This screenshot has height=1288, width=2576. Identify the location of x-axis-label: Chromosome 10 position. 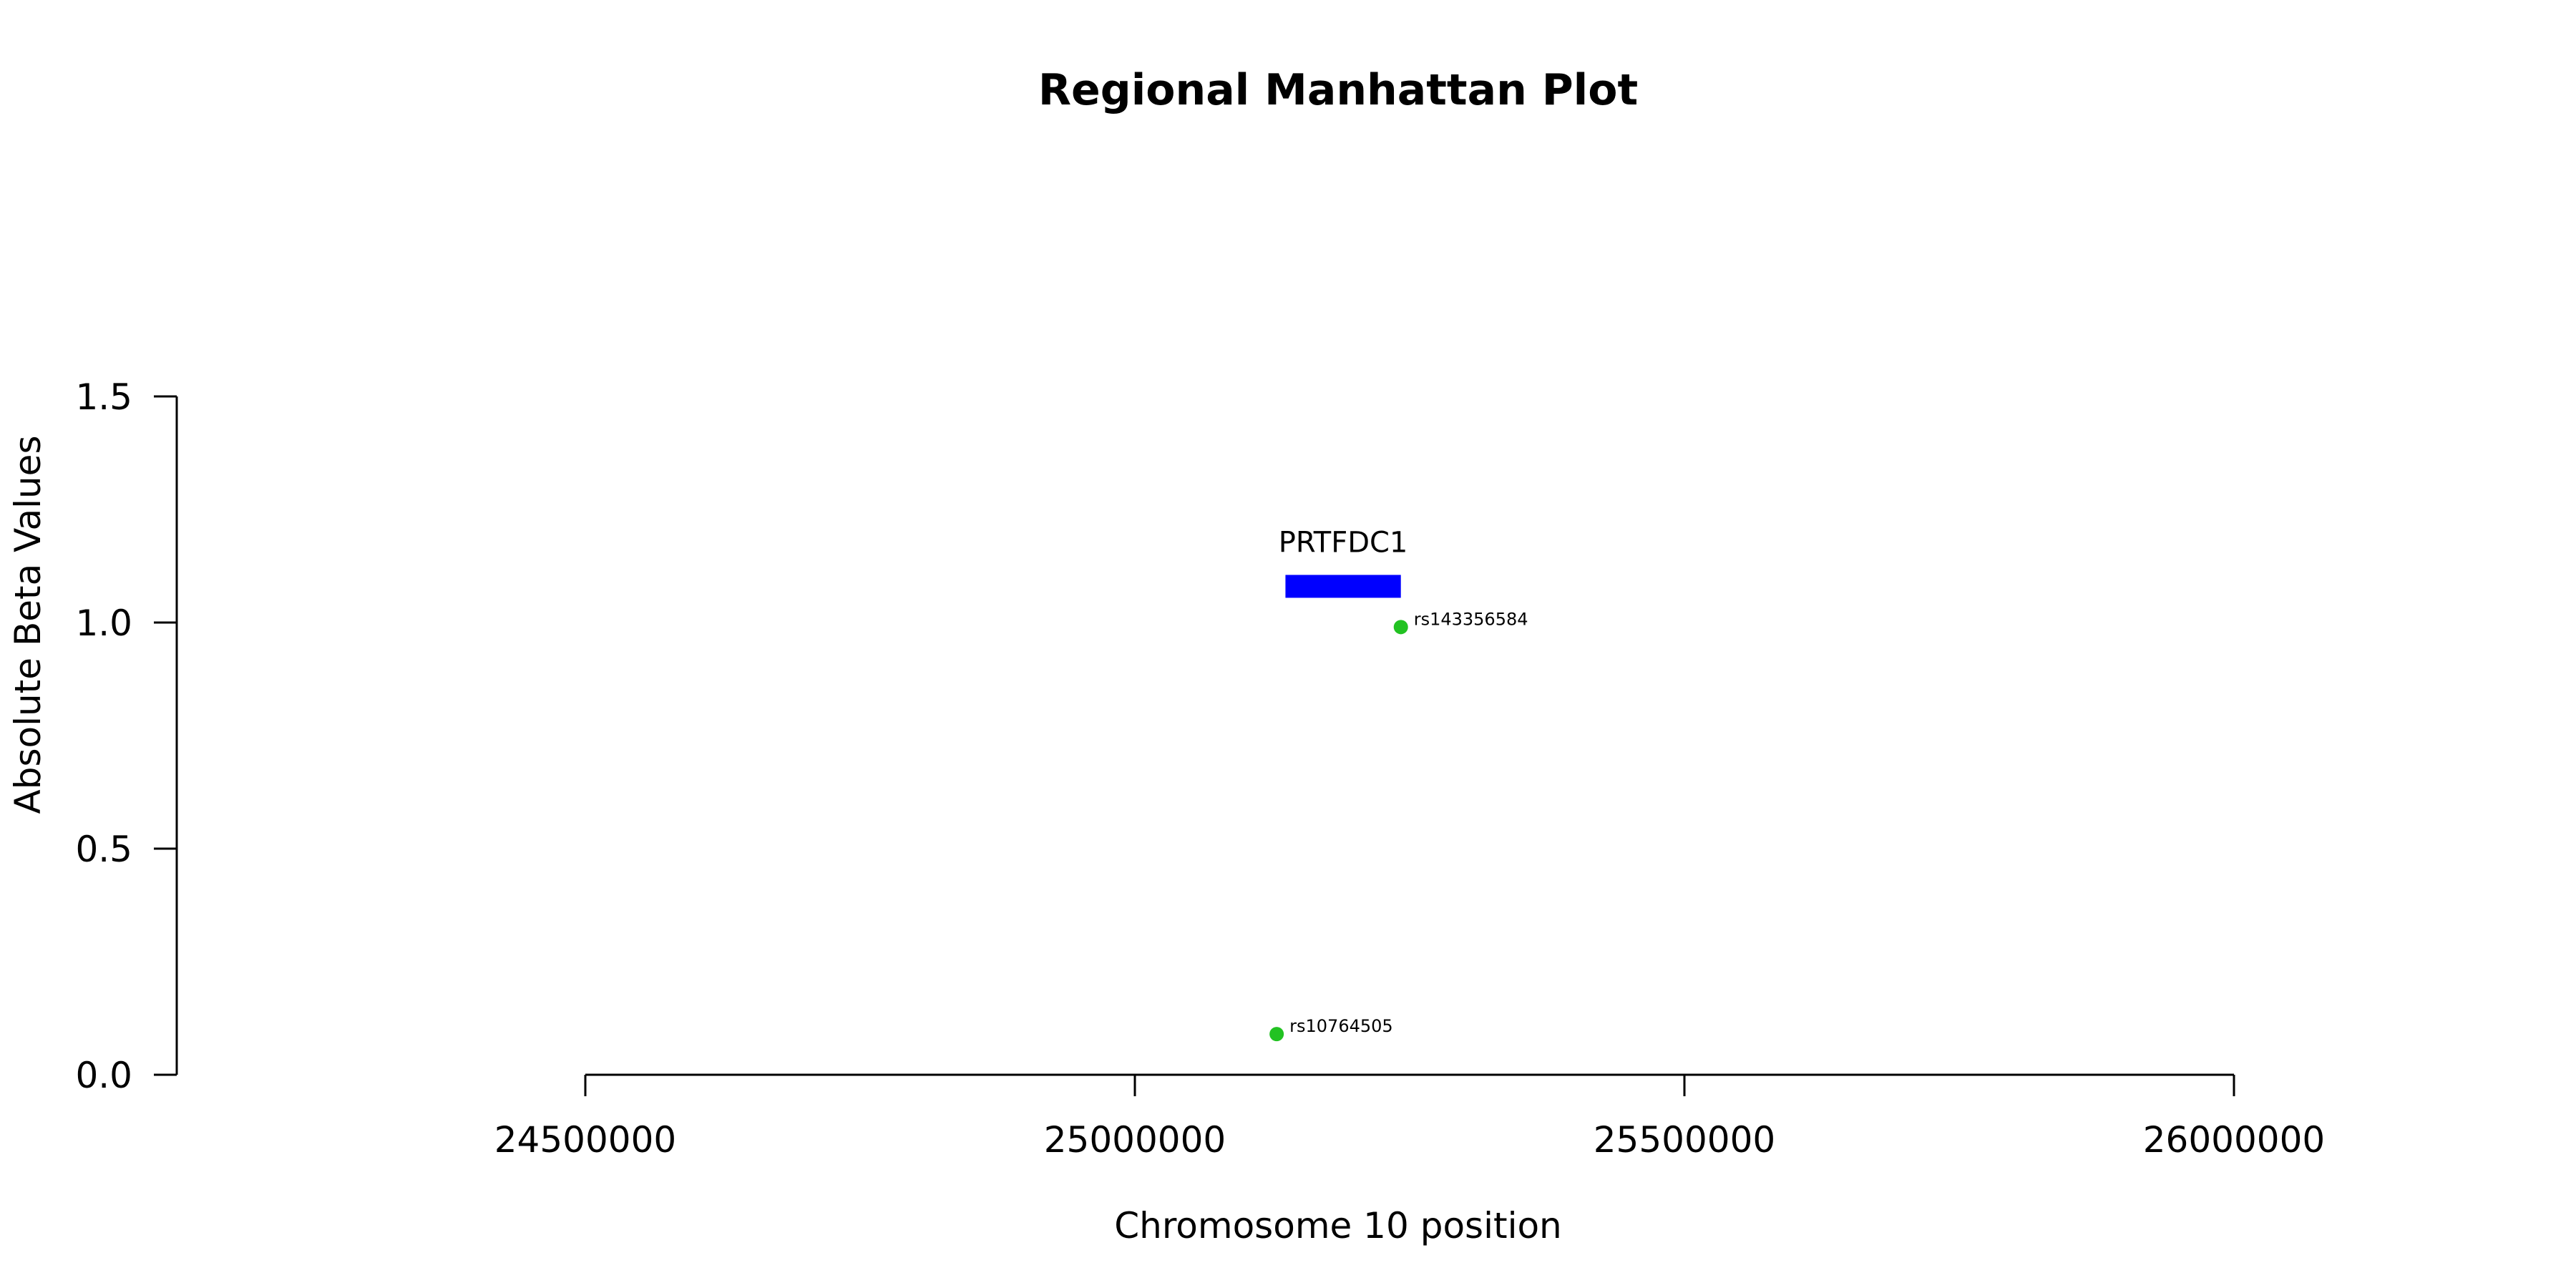
(1338, 1225).